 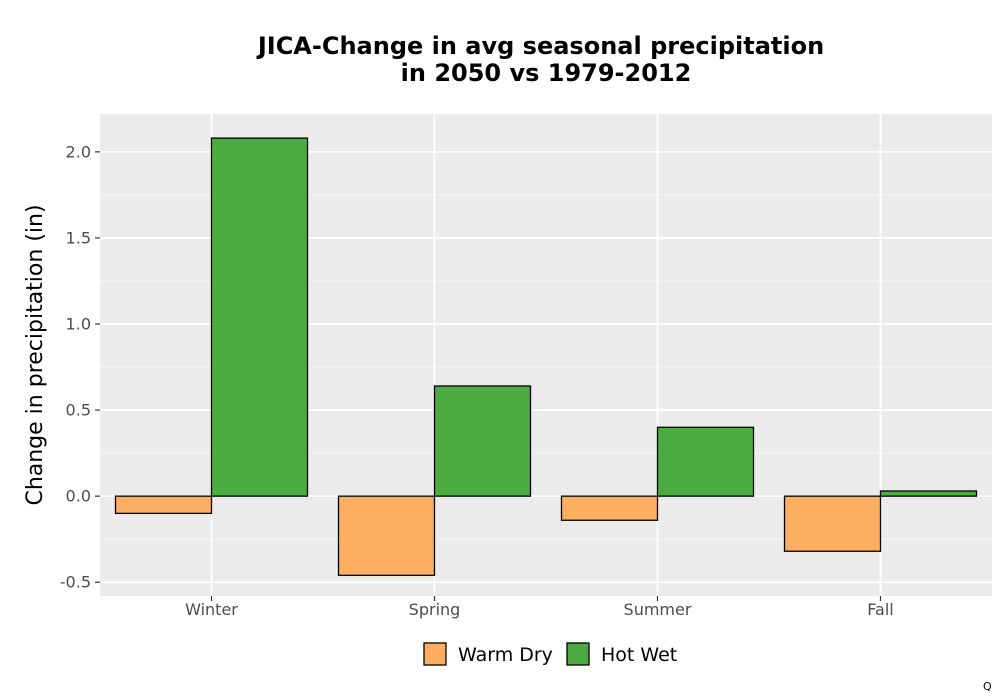 What do you see at coordinates (78, 410) in the screenshot?
I see `y-tick-label: 0.5` at bounding box center [78, 410].